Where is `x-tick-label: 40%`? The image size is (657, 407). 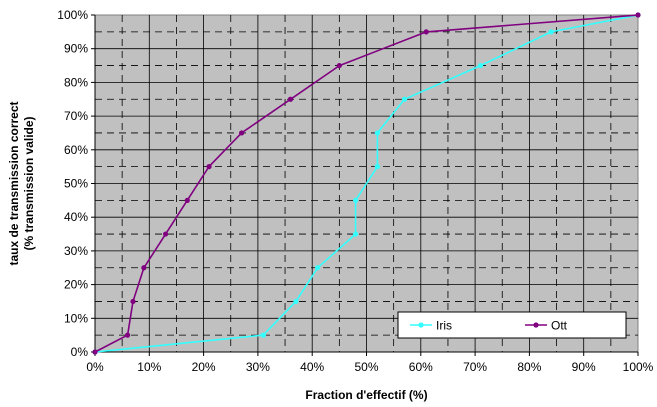
x-tick-label: 40% is located at coordinates (312, 367).